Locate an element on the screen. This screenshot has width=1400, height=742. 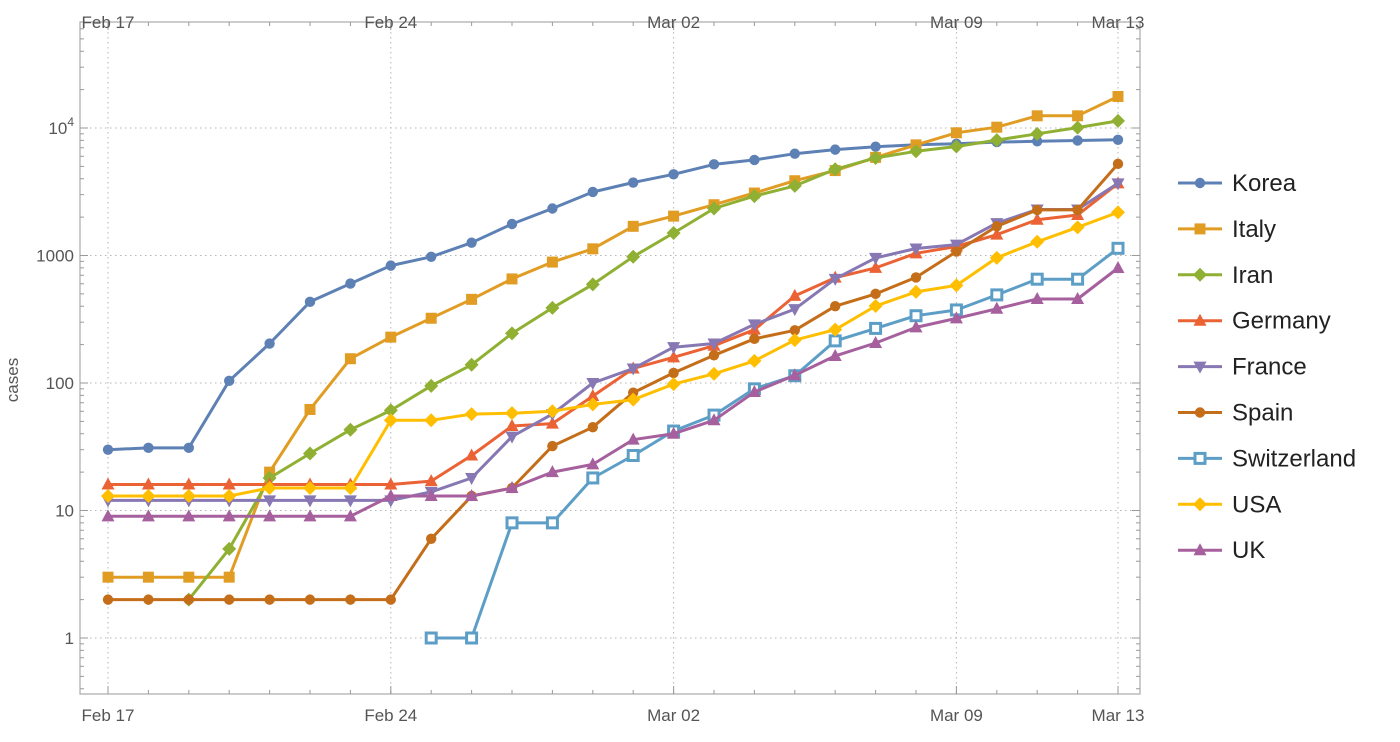
legend-label: Italy is located at coordinates (1254, 229).